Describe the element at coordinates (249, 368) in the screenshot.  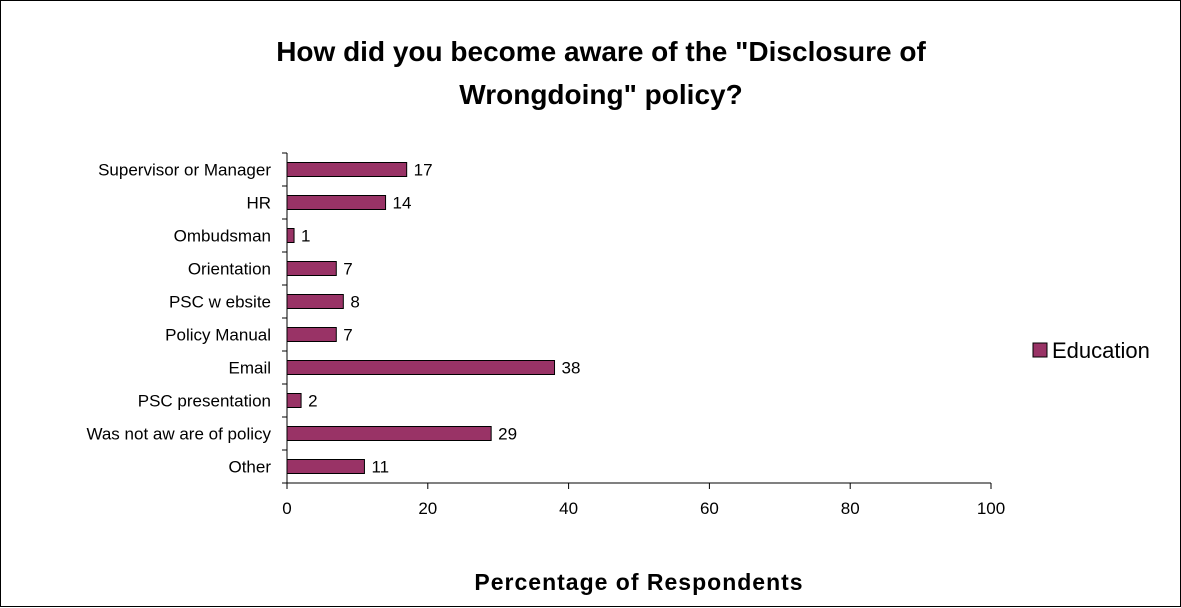
I see `category-label-6: Email` at that location.